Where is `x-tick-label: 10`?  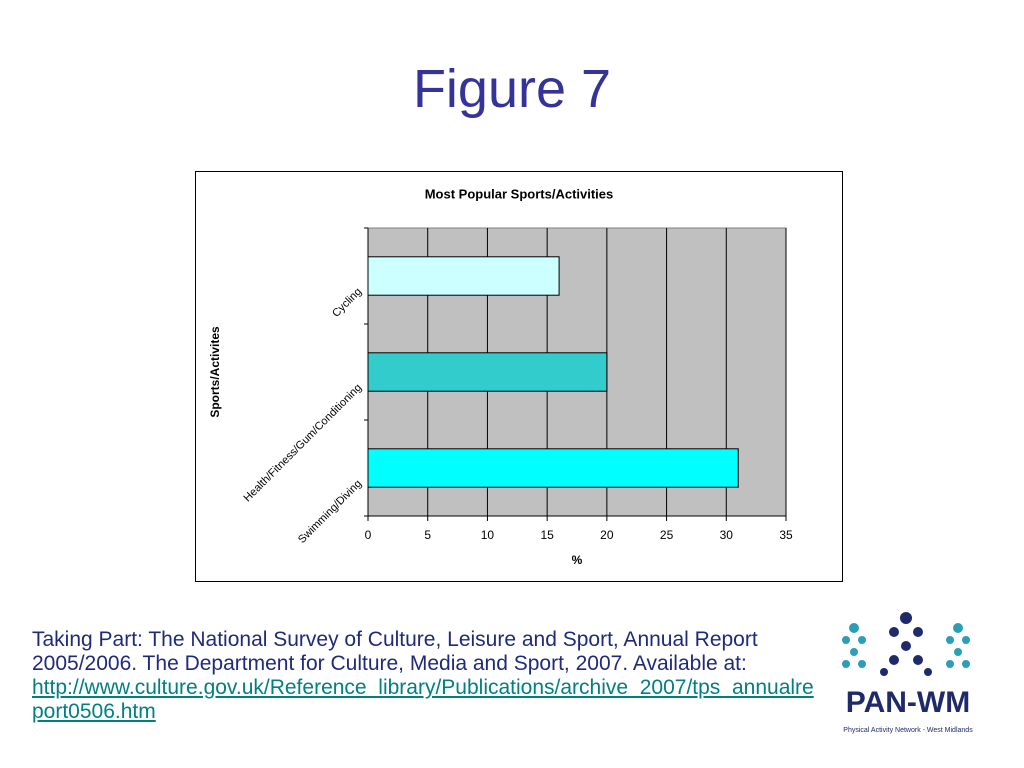
x-tick-label: 10 is located at coordinates (488, 535).